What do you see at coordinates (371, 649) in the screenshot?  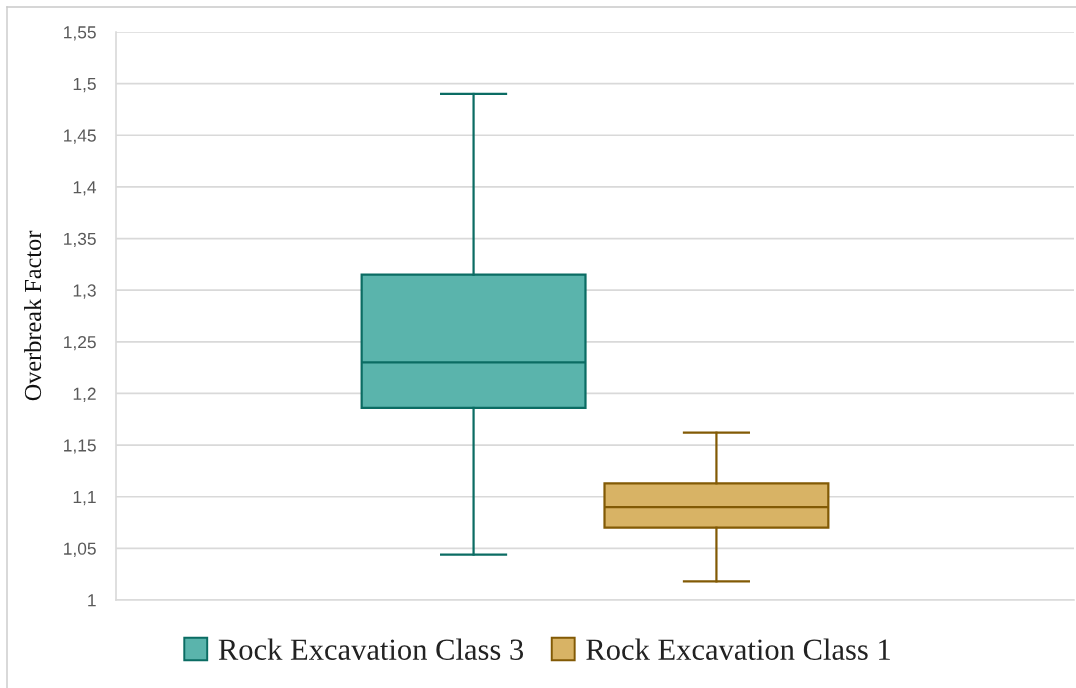 I see `legend-label: Rock Excavation Class 3` at bounding box center [371, 649].